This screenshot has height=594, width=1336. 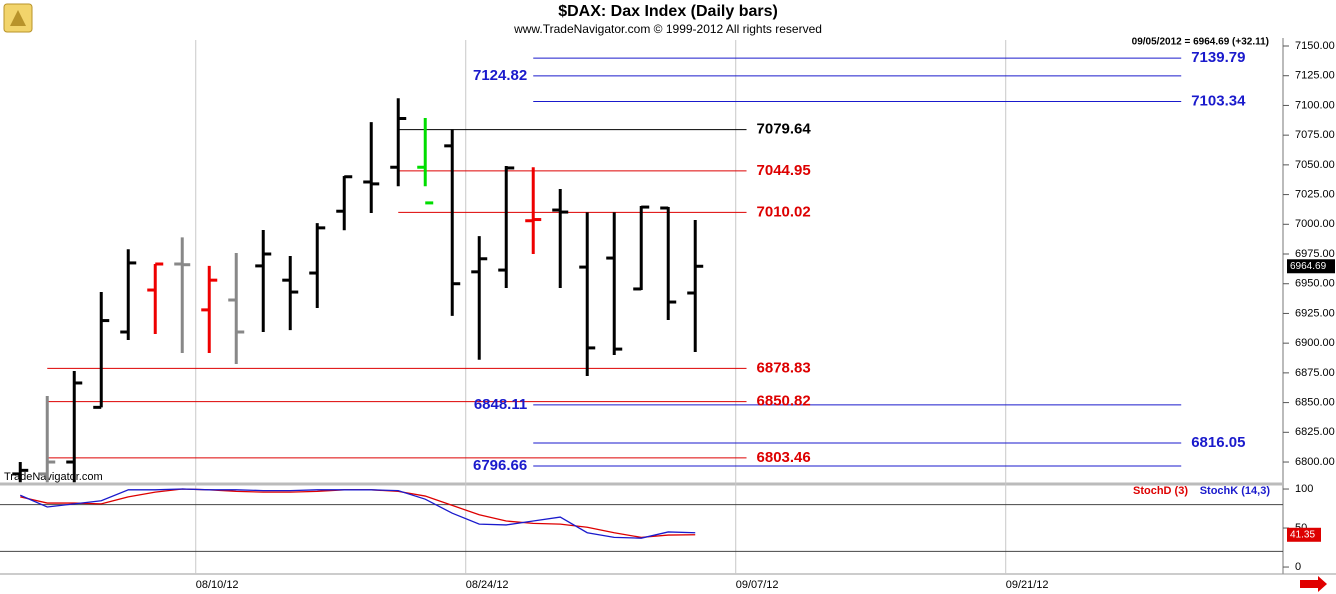 I want to click on y-tick-label: 6825.00, so click(x=1315, y=432).